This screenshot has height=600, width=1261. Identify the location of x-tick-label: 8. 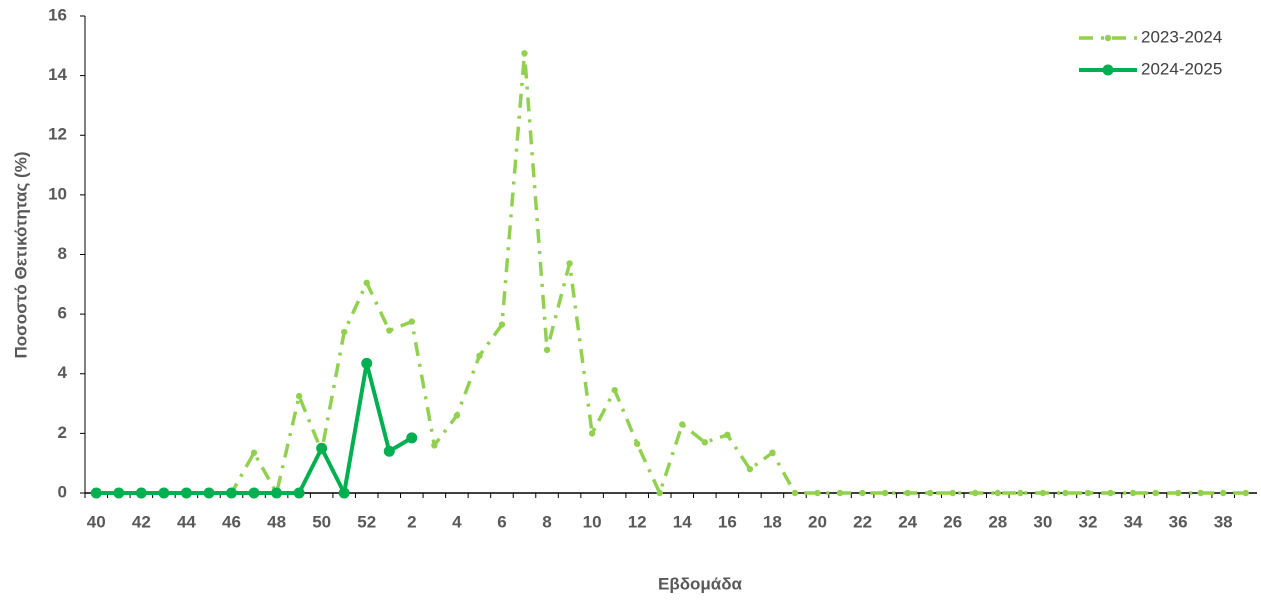
(546, 521).